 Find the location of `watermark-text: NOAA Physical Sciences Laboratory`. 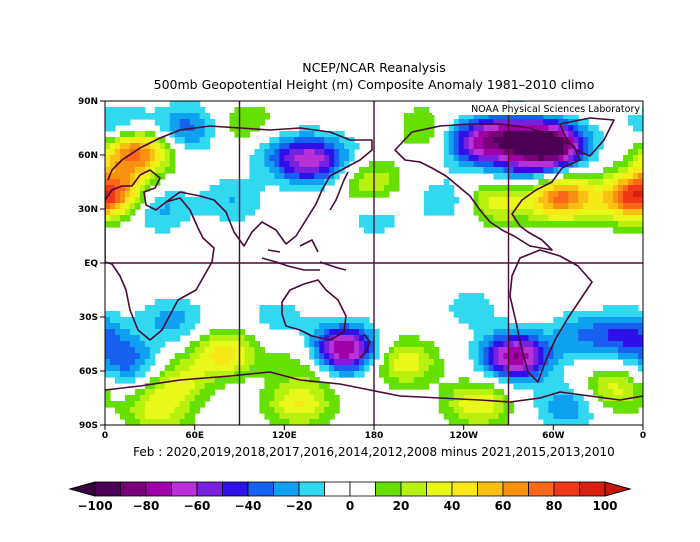

watermark-text: NOAA Physical Sciences Laboratory is located at coordinates (555, 109).